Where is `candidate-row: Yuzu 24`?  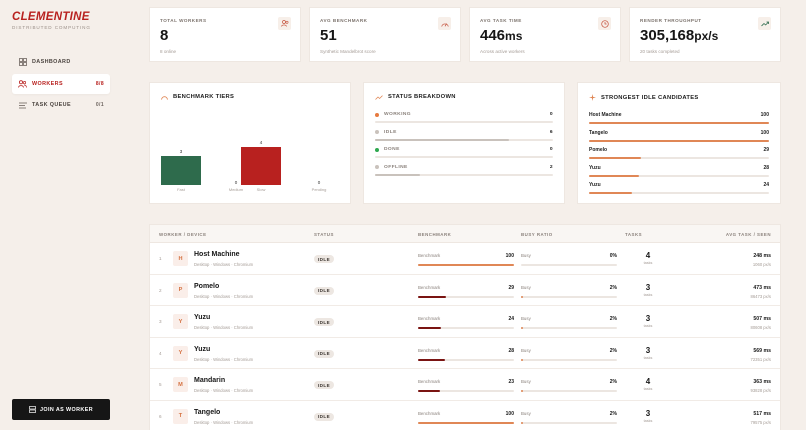 candidate-row: Yuzu 24 is located at coordinates (679, 190).